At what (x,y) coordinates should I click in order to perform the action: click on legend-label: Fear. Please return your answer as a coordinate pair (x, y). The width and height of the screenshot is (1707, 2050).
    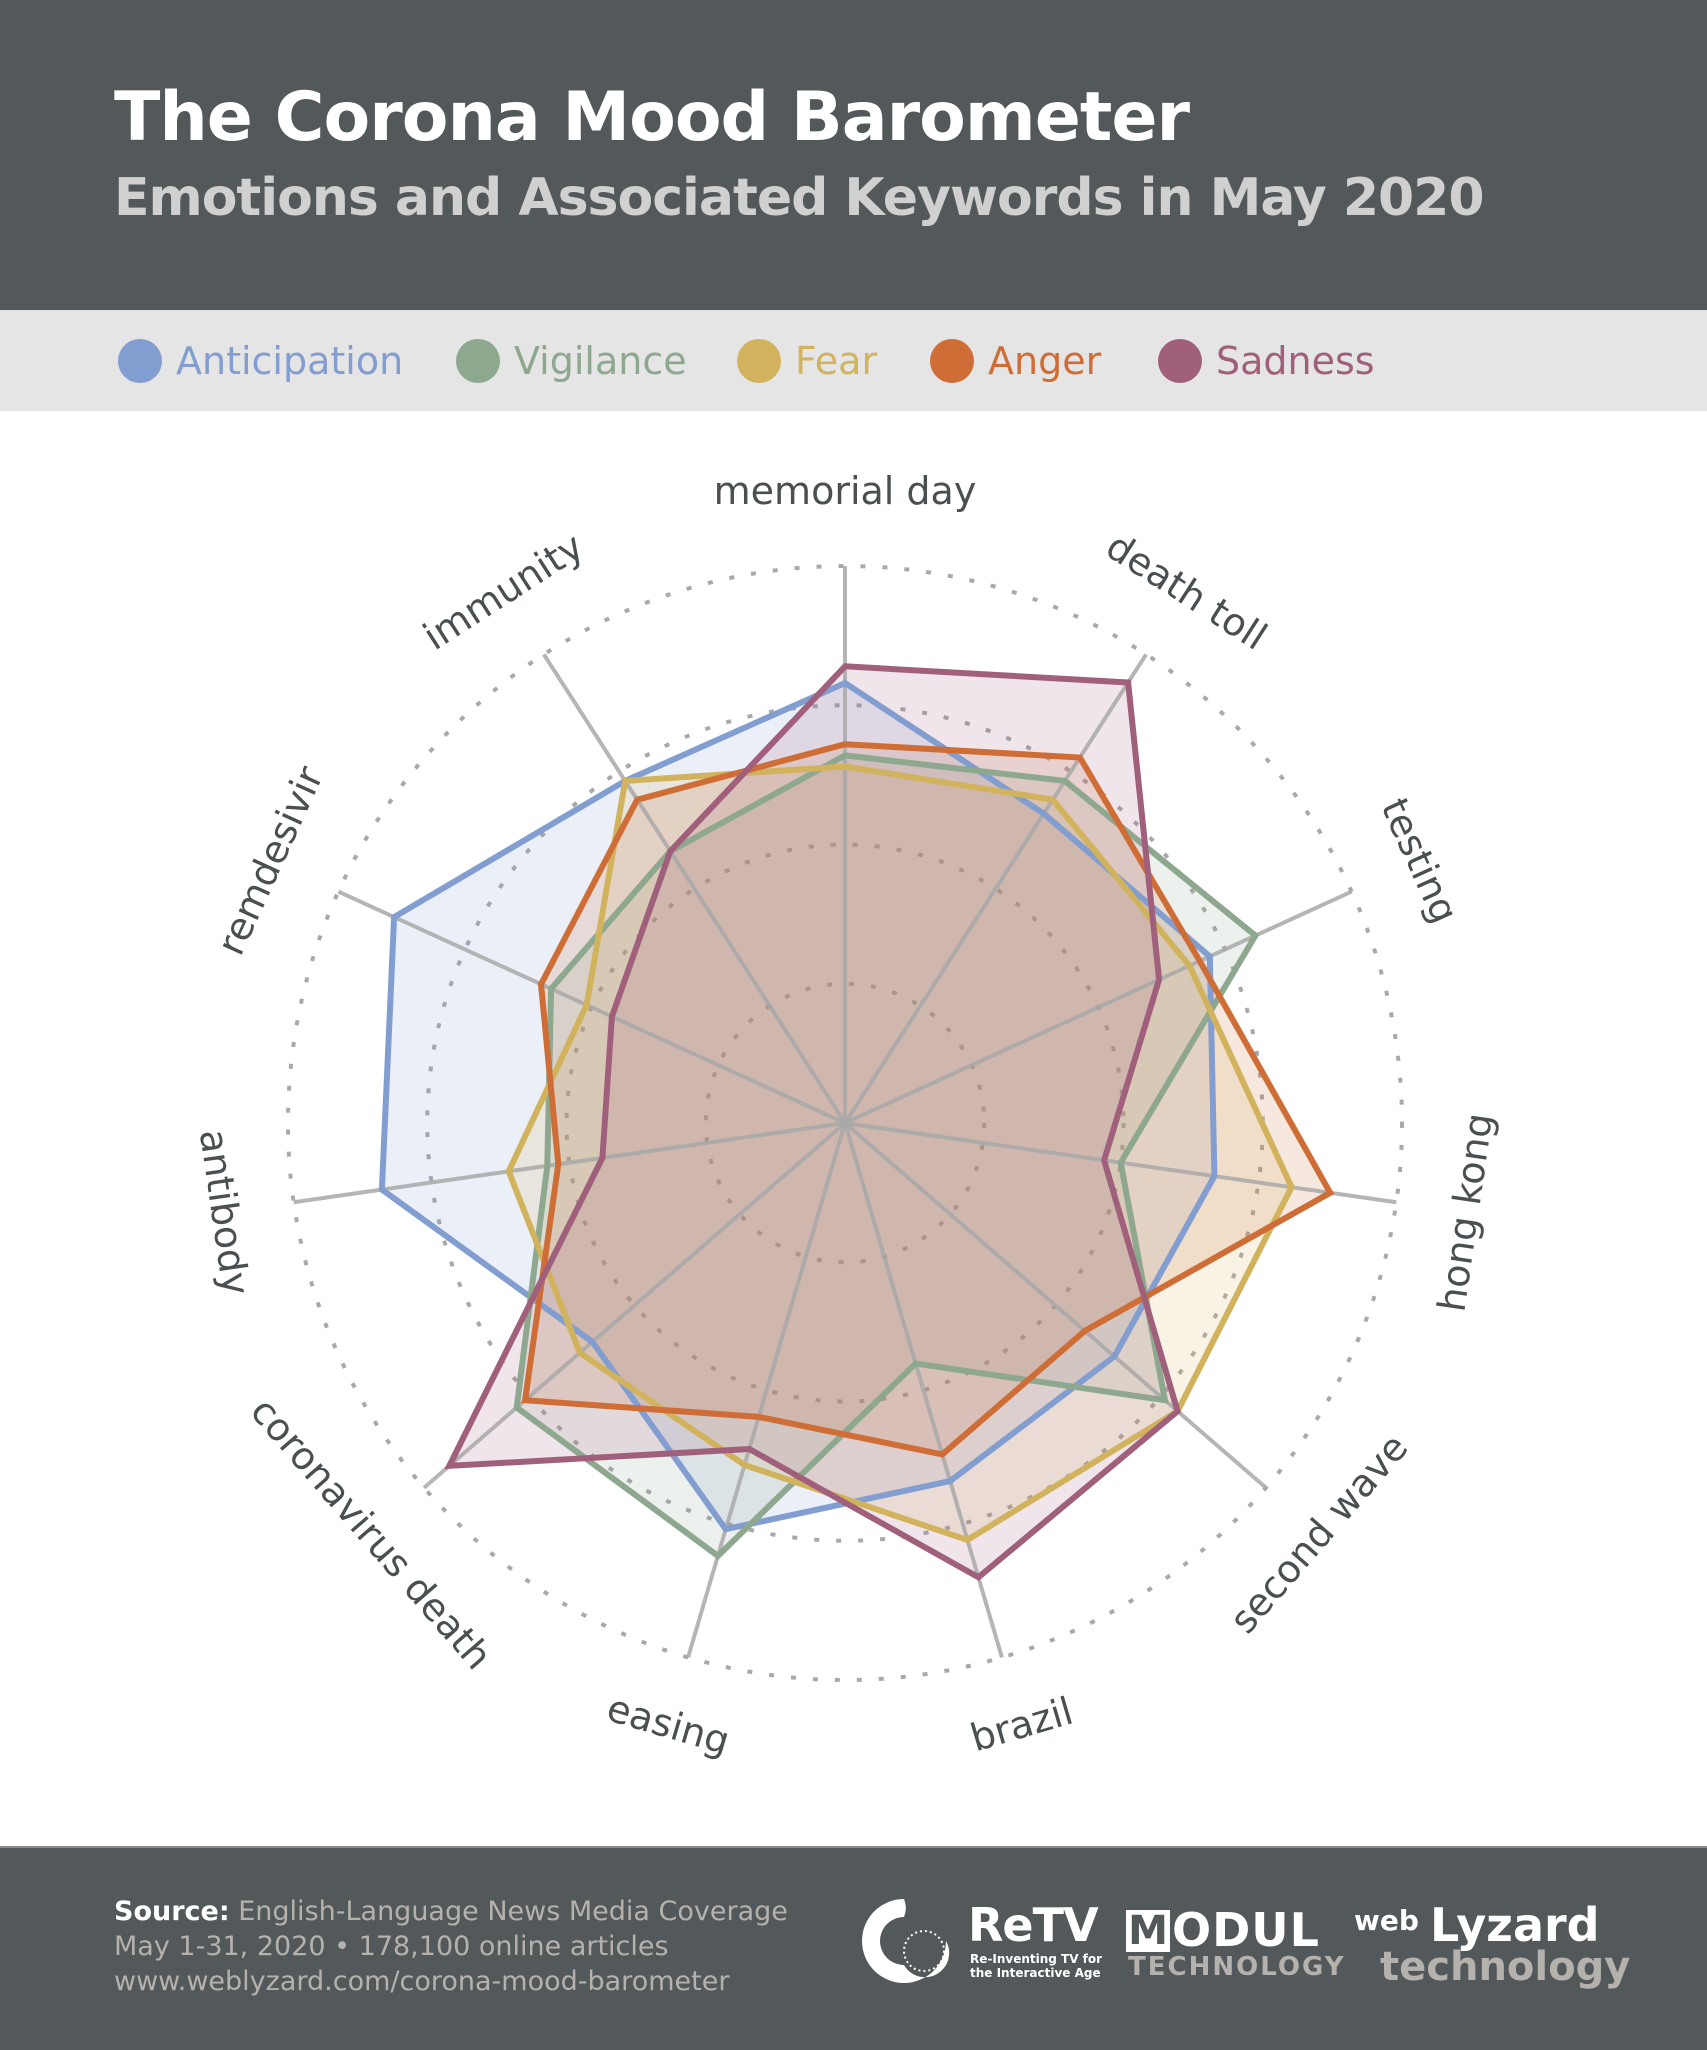
    Looking at the image, I should click on (836, 360).